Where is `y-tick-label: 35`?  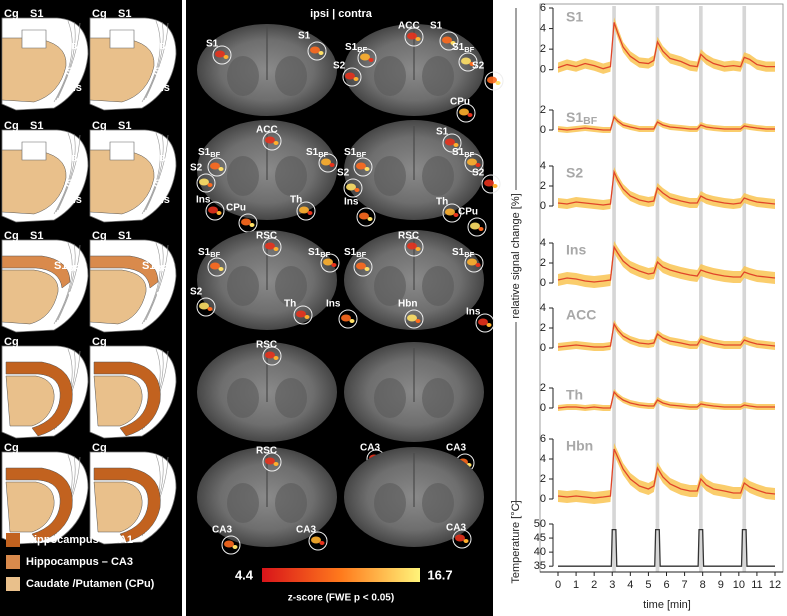 y-tick-label: 35 is located at coordinates (540, 566).